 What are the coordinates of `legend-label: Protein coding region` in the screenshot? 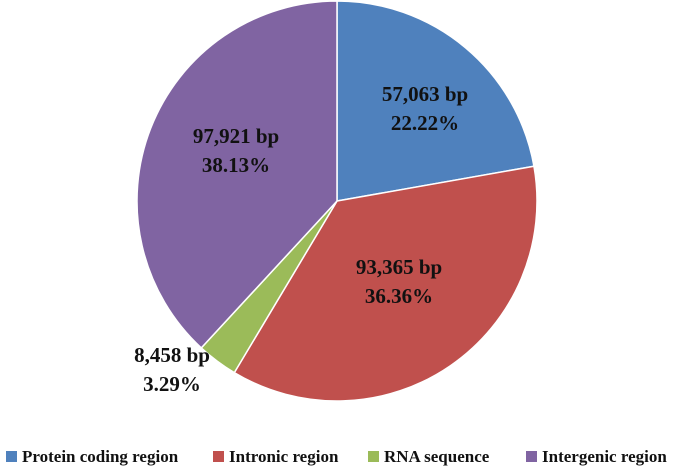 It's located at (100, 456).